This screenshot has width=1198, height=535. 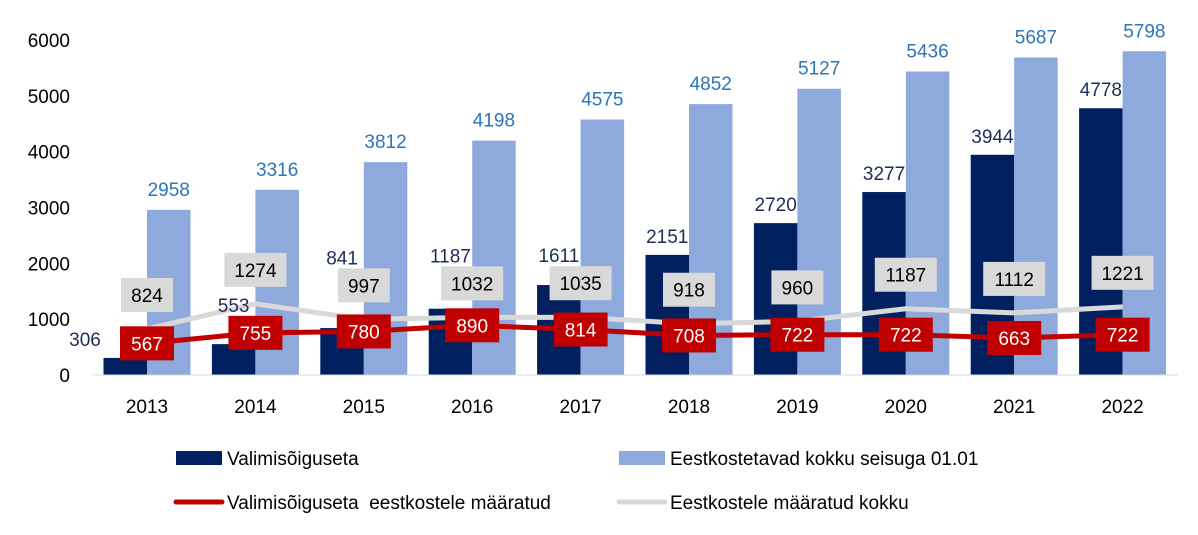 What do you see at coordinates (234, 306) in the screenshot?
I see `data-label-valimisoiguseta: 553` at bounding box center [234, 306].